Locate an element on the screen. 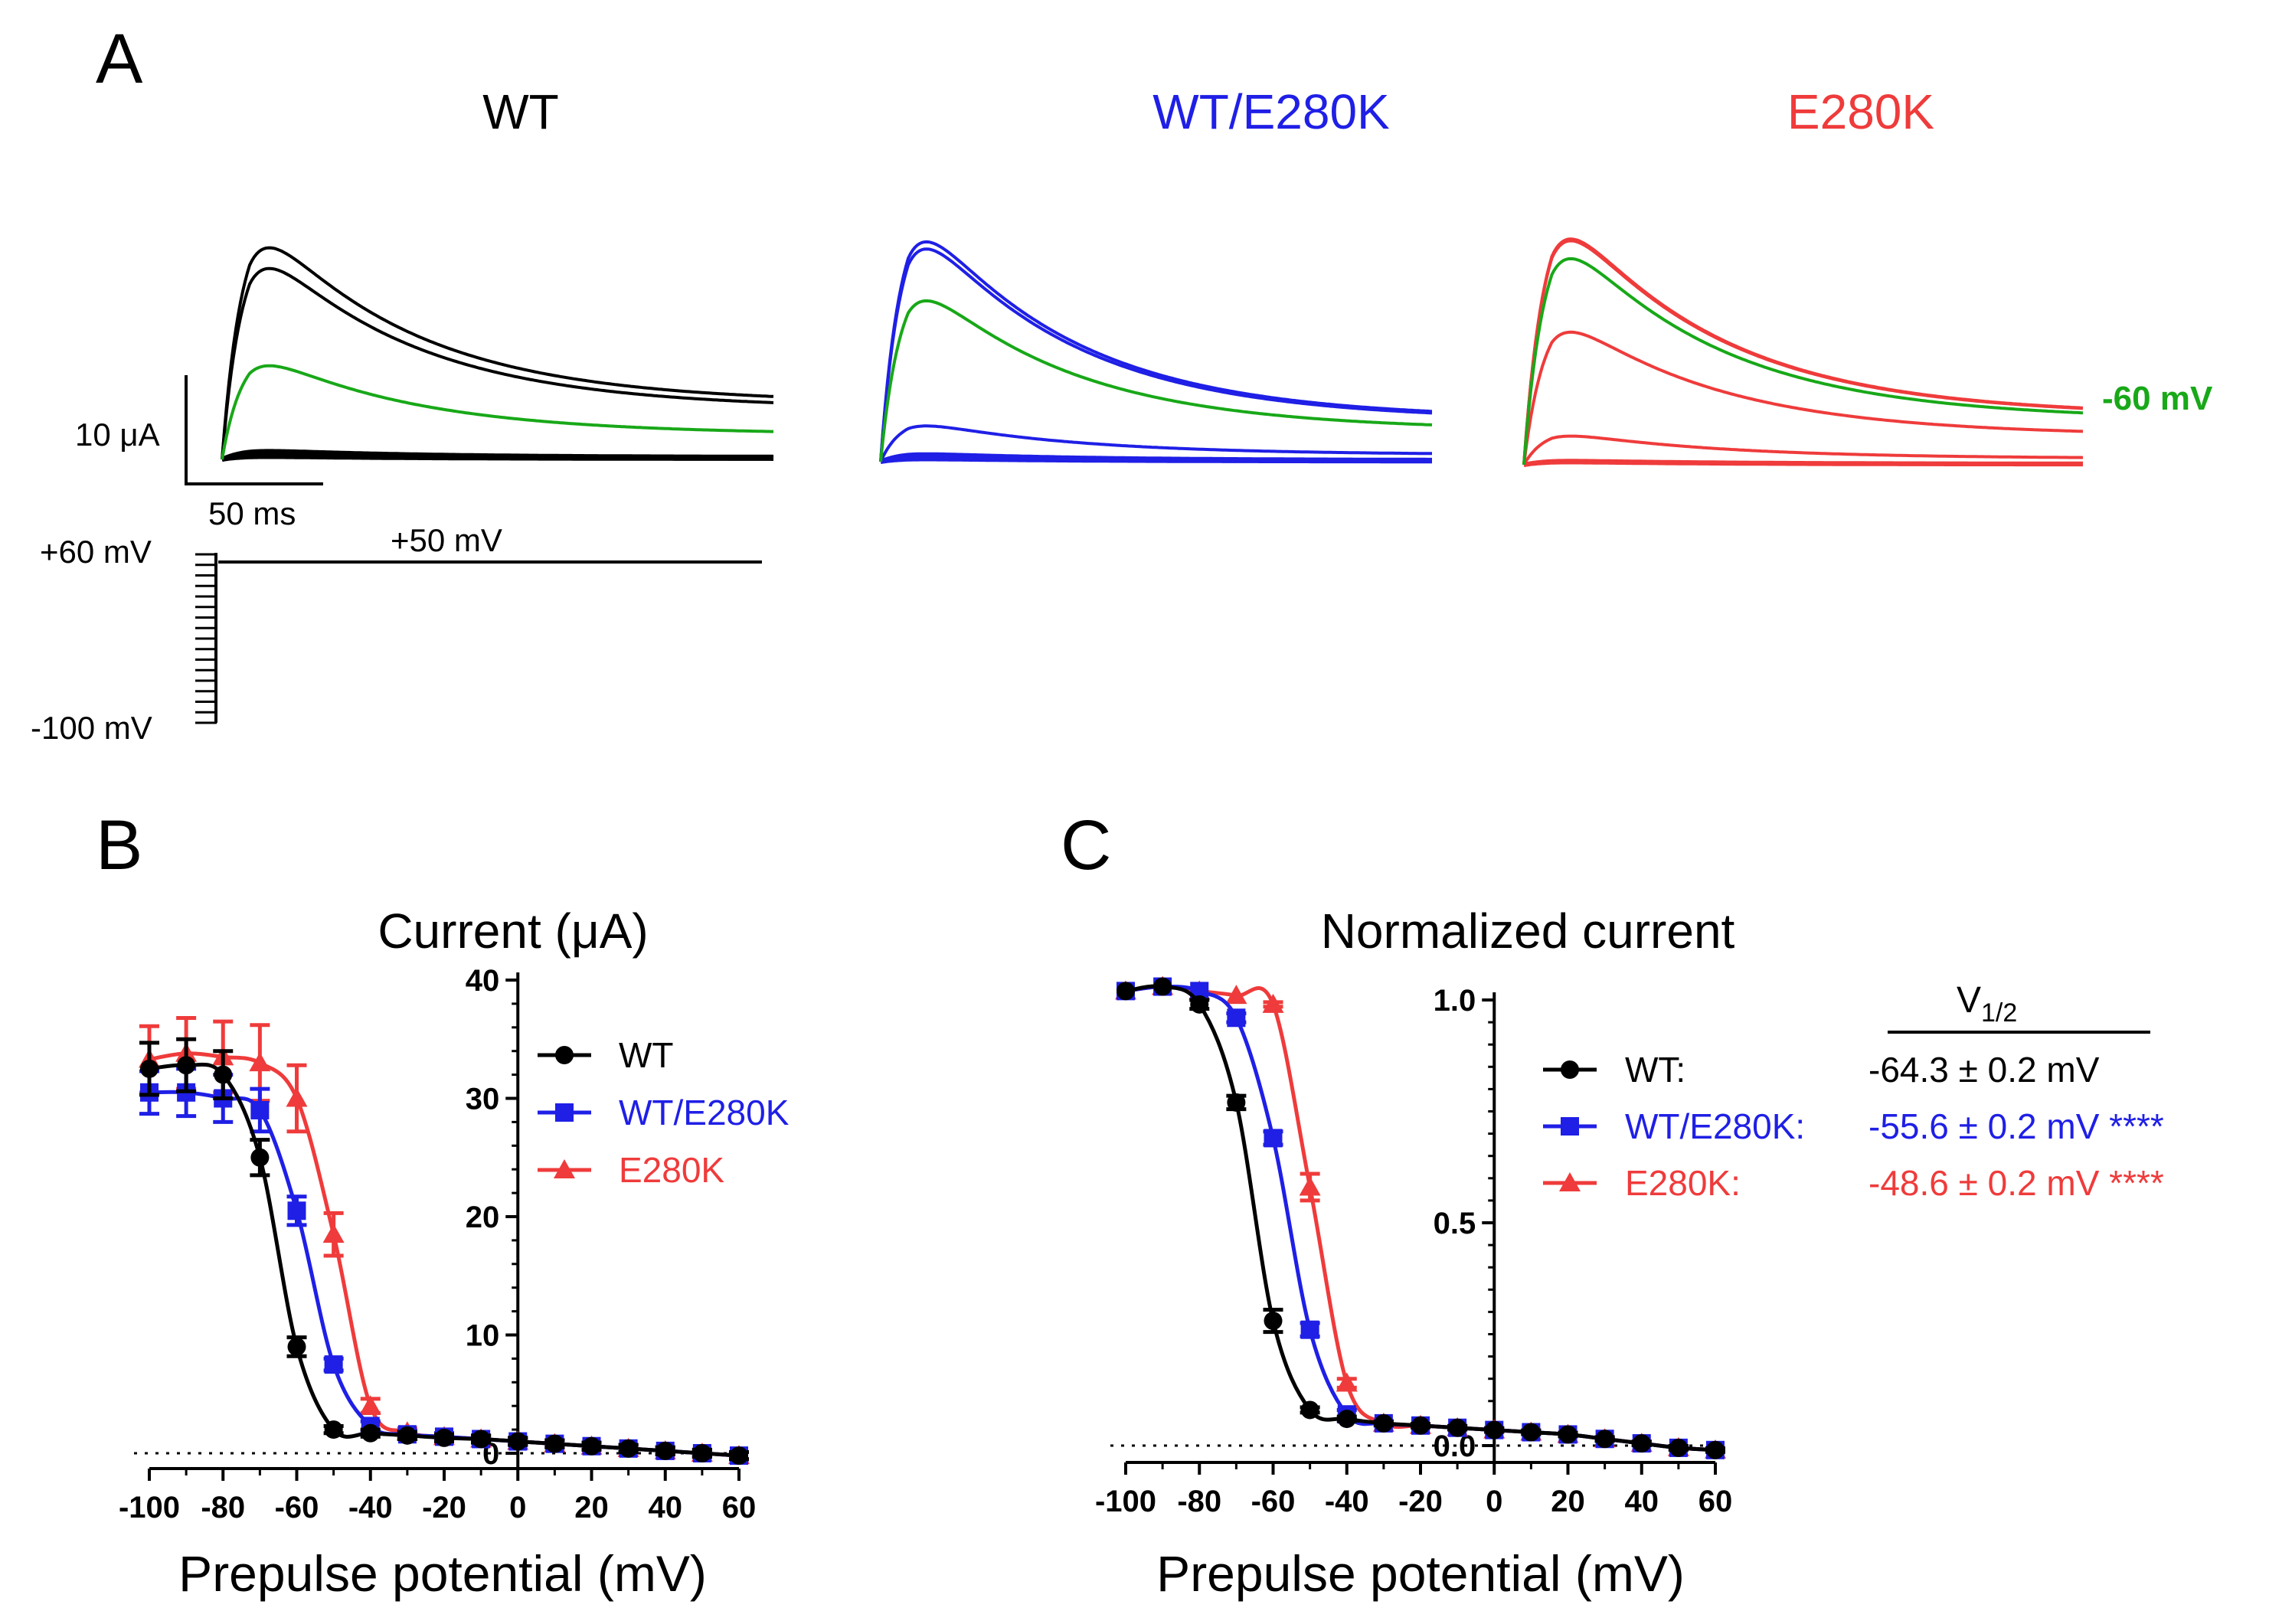 Image resolution: width=2269 pixels, height=1624 pixels. legend-c-e280k-label: E280K: is located at coordinates (1683, 1183).